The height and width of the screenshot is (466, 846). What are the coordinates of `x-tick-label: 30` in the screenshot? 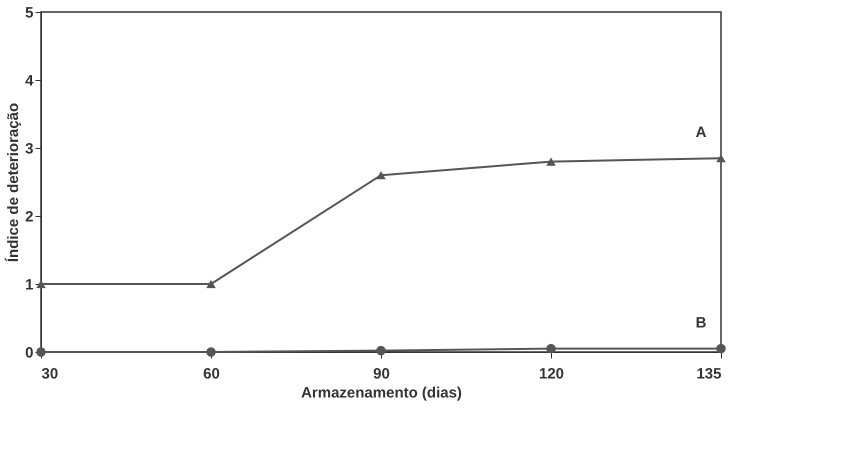 It's located at (50, 374).